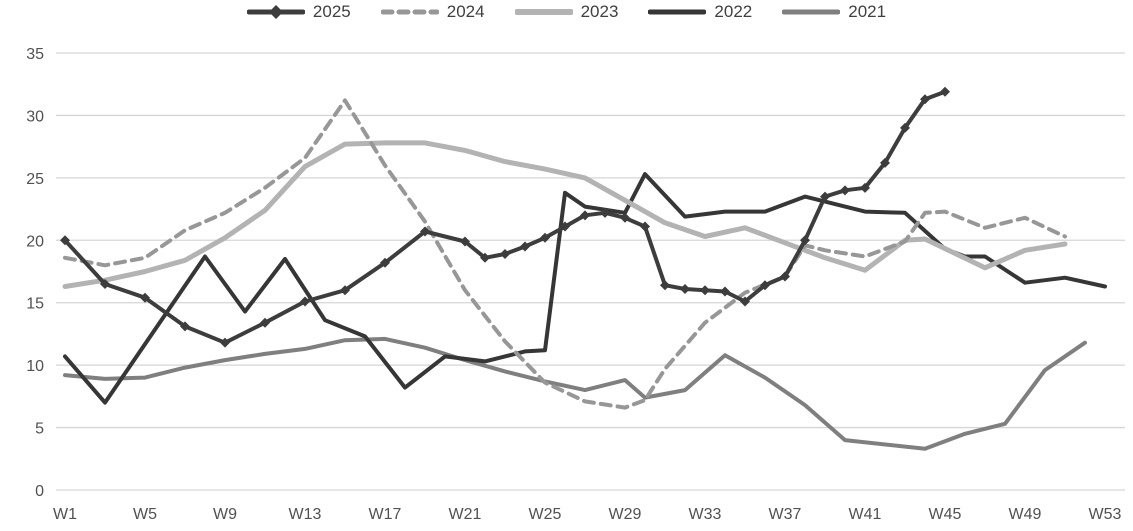 Image resolution: width=1133 pixels, height=531 pixels. Describe the element at coordinates (867, 11) in the screenshot. I see `legend-label-2021: 2021` at that location.